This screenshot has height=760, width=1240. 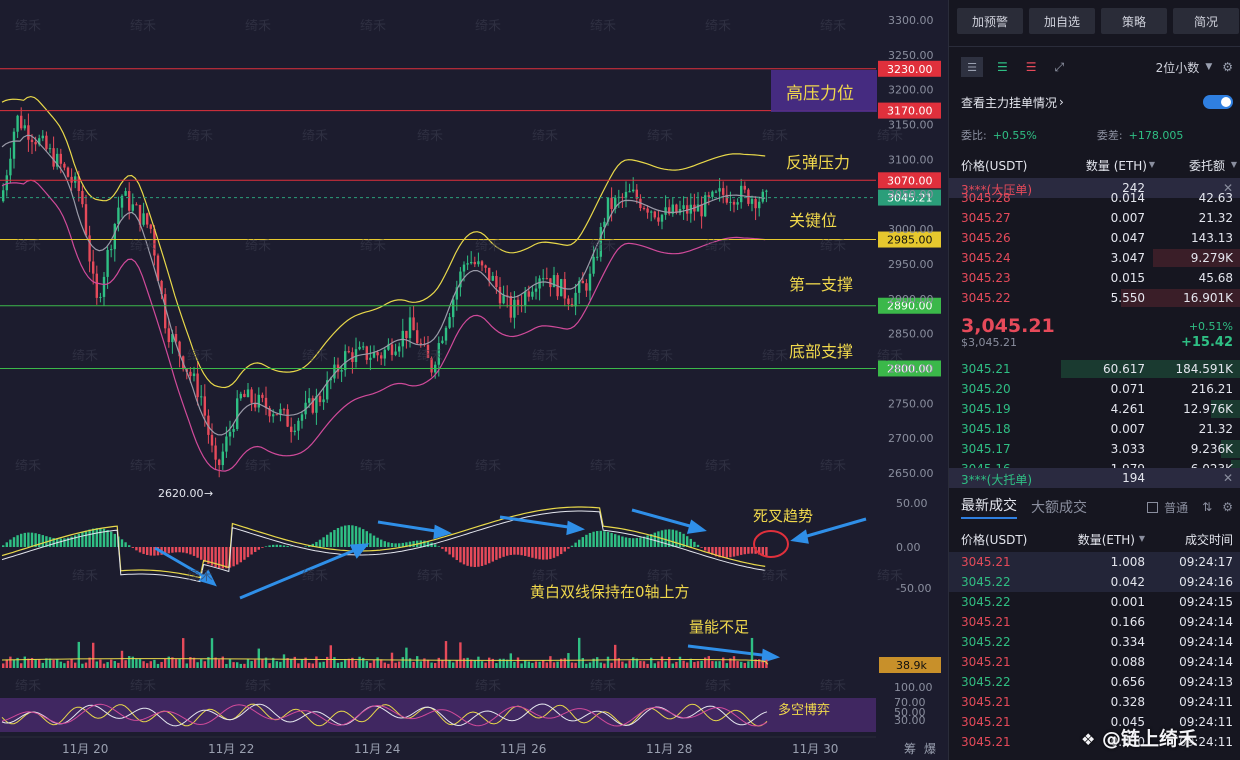 I want to click on header-qty: 数量 (ETH), so click(x=1116, y=166).